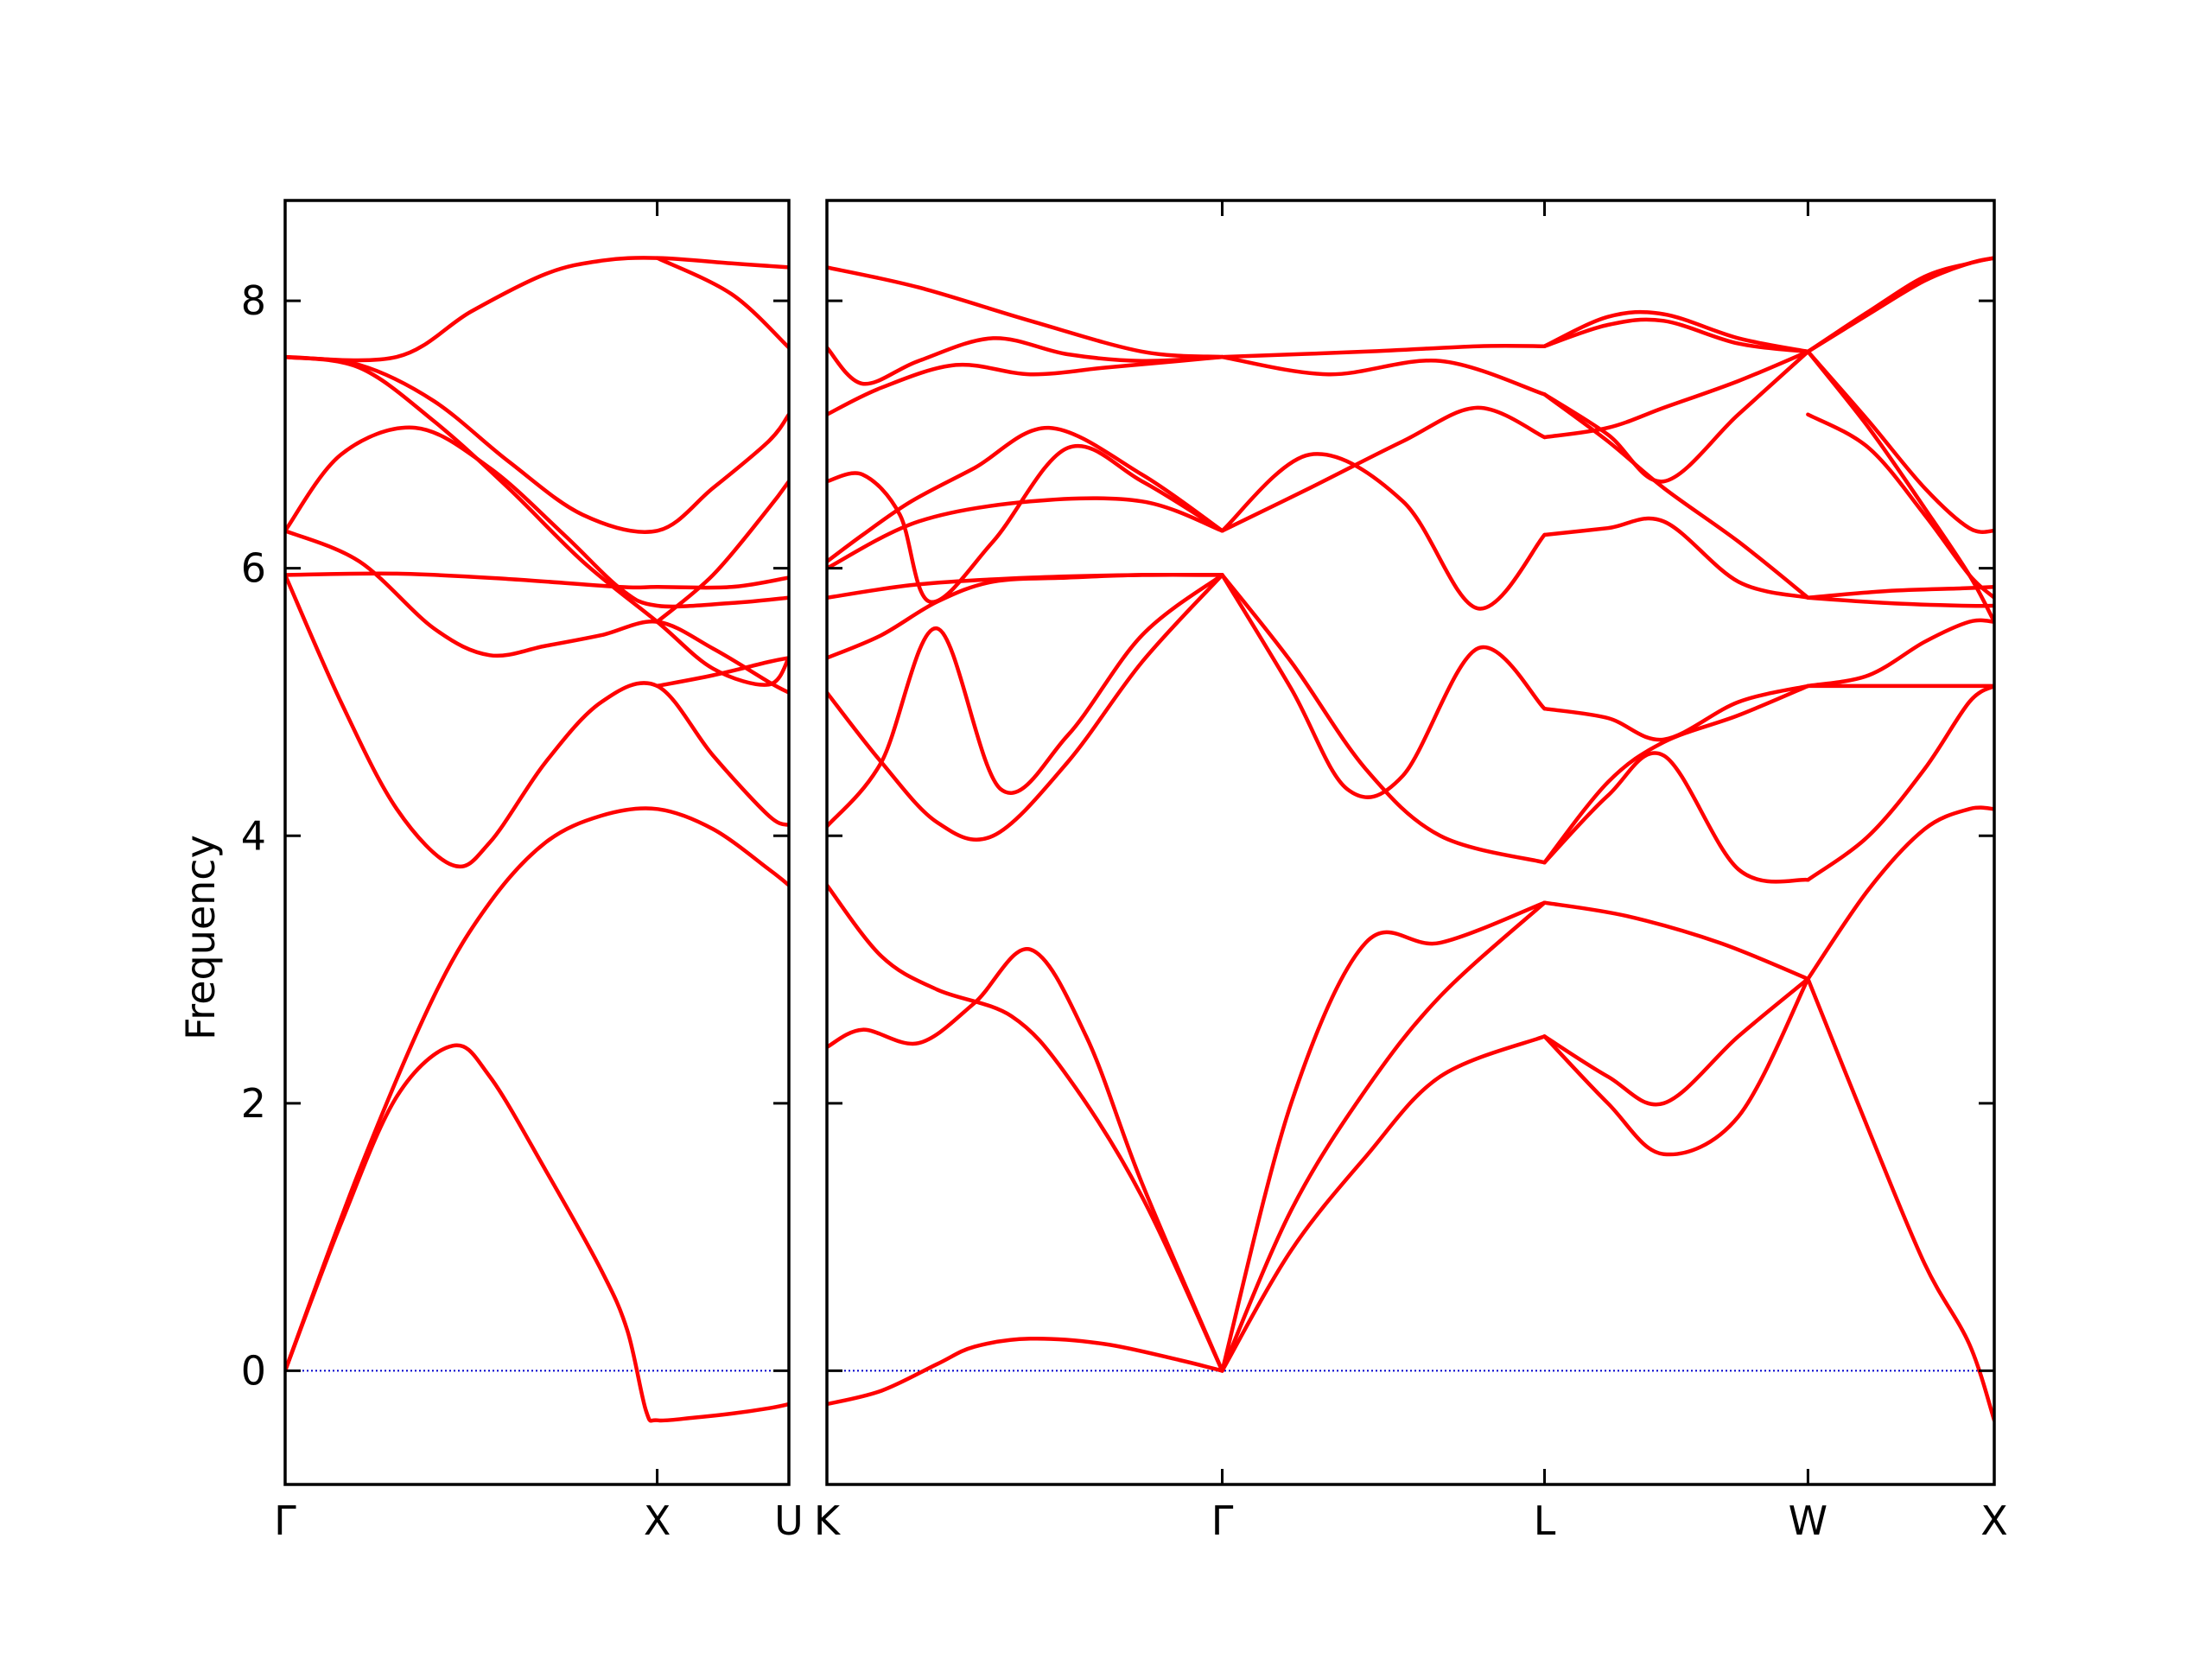 This screenshot has height=1659, width=2212. Describe the element at coordinates (253, 1103) in the screenshot. I see `y-tick-label: 2` at that location.